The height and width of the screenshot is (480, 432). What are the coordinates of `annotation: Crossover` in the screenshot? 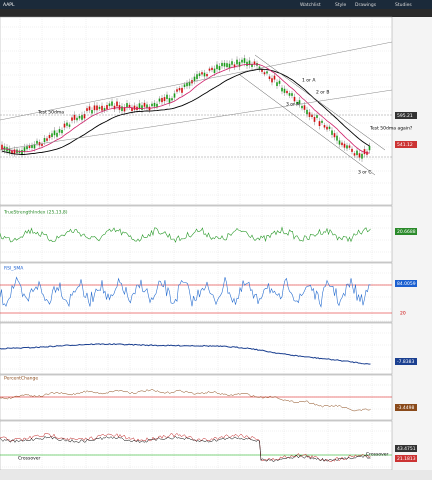 It's located at (377, 455).